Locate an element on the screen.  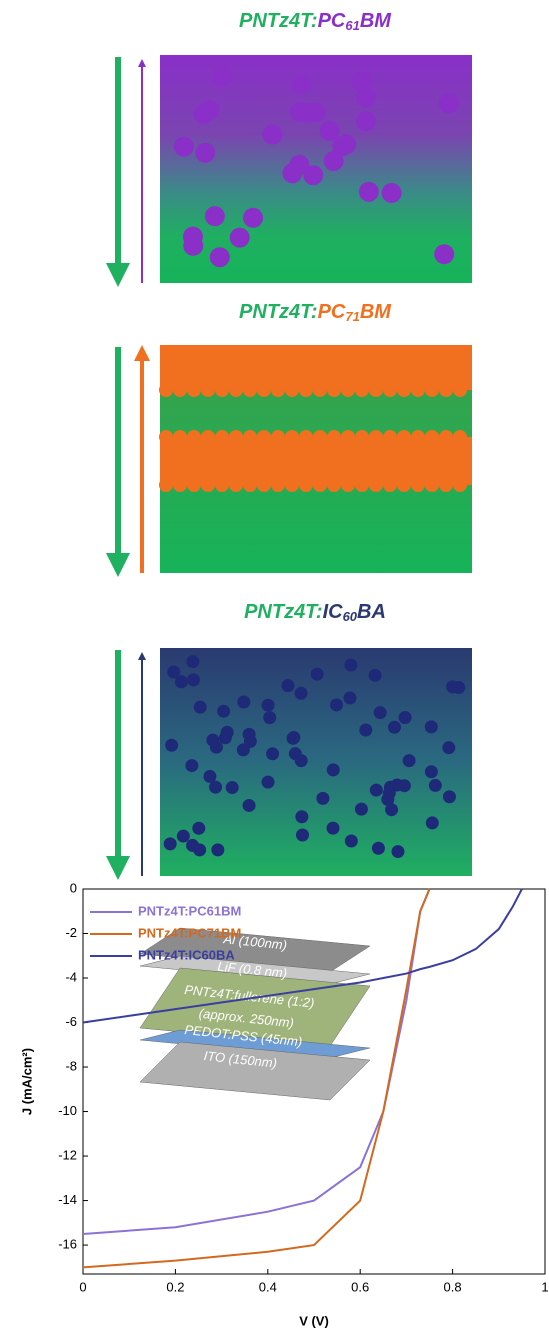
layer-label: Al (100nm) is located at coordinates (255, 942).